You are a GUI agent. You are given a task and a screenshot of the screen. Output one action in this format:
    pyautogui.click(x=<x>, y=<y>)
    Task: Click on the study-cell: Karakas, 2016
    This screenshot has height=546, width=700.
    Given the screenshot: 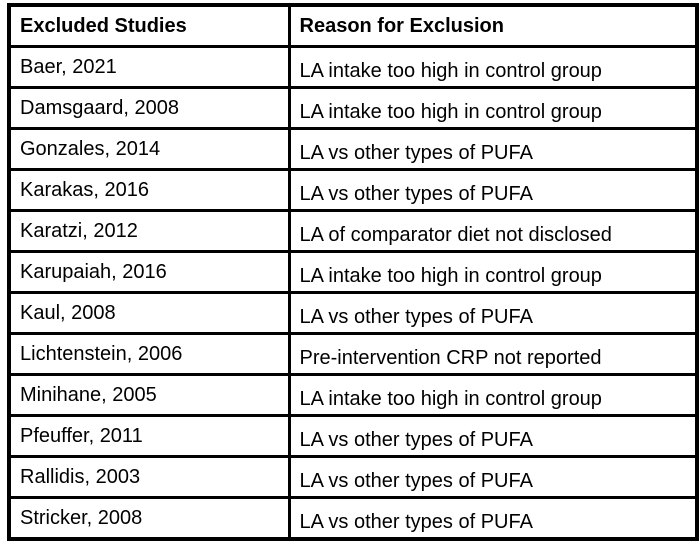 What is the action you would take?
    pyautogui.click(x=149, y=190)
    